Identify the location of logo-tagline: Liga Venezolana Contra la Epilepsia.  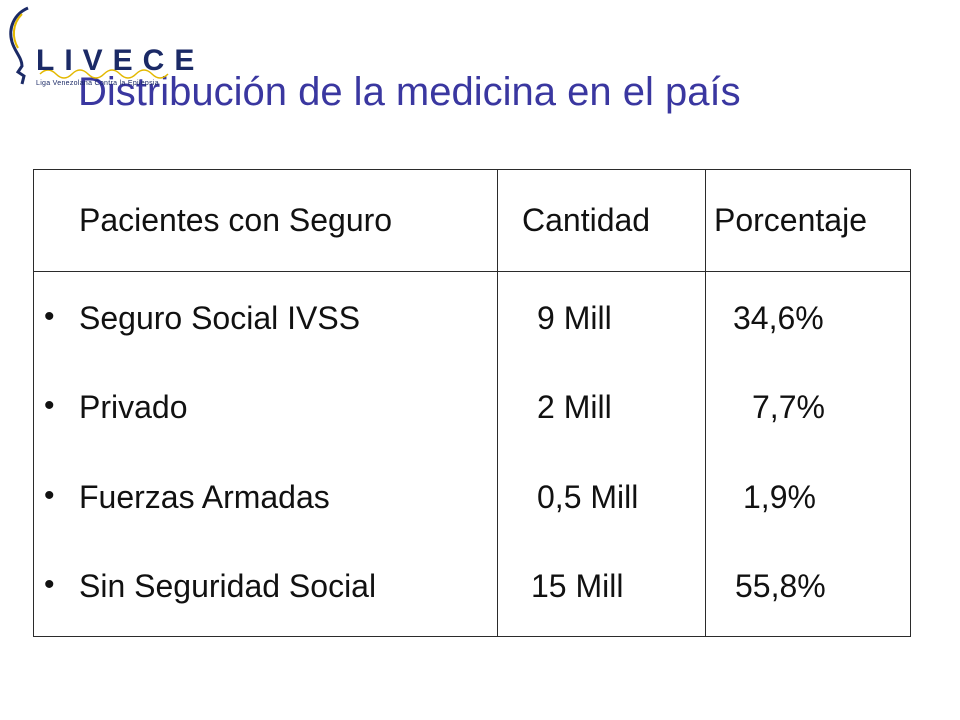
(97, 83).